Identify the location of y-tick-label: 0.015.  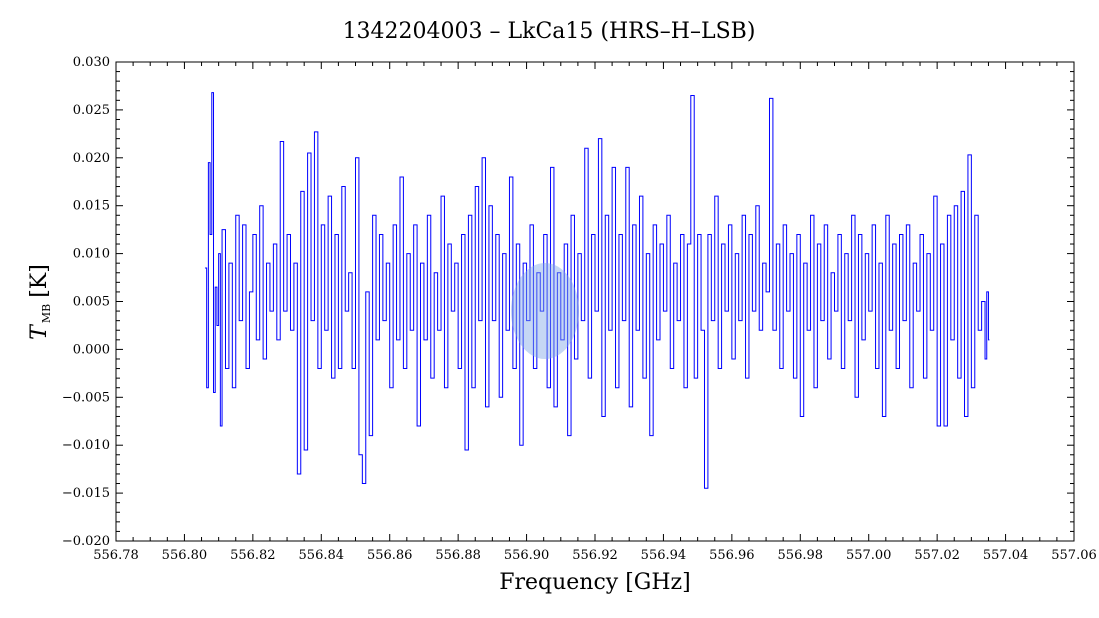
(91, 206).